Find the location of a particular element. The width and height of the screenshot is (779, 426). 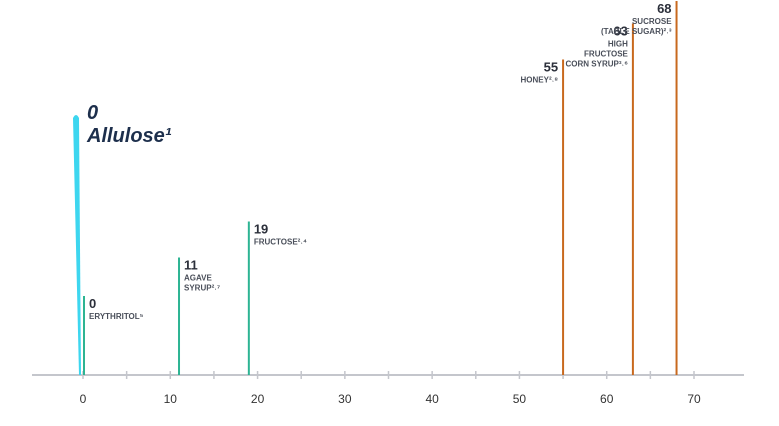

value-label-honey: 55 is located at coordinates (551, 67).